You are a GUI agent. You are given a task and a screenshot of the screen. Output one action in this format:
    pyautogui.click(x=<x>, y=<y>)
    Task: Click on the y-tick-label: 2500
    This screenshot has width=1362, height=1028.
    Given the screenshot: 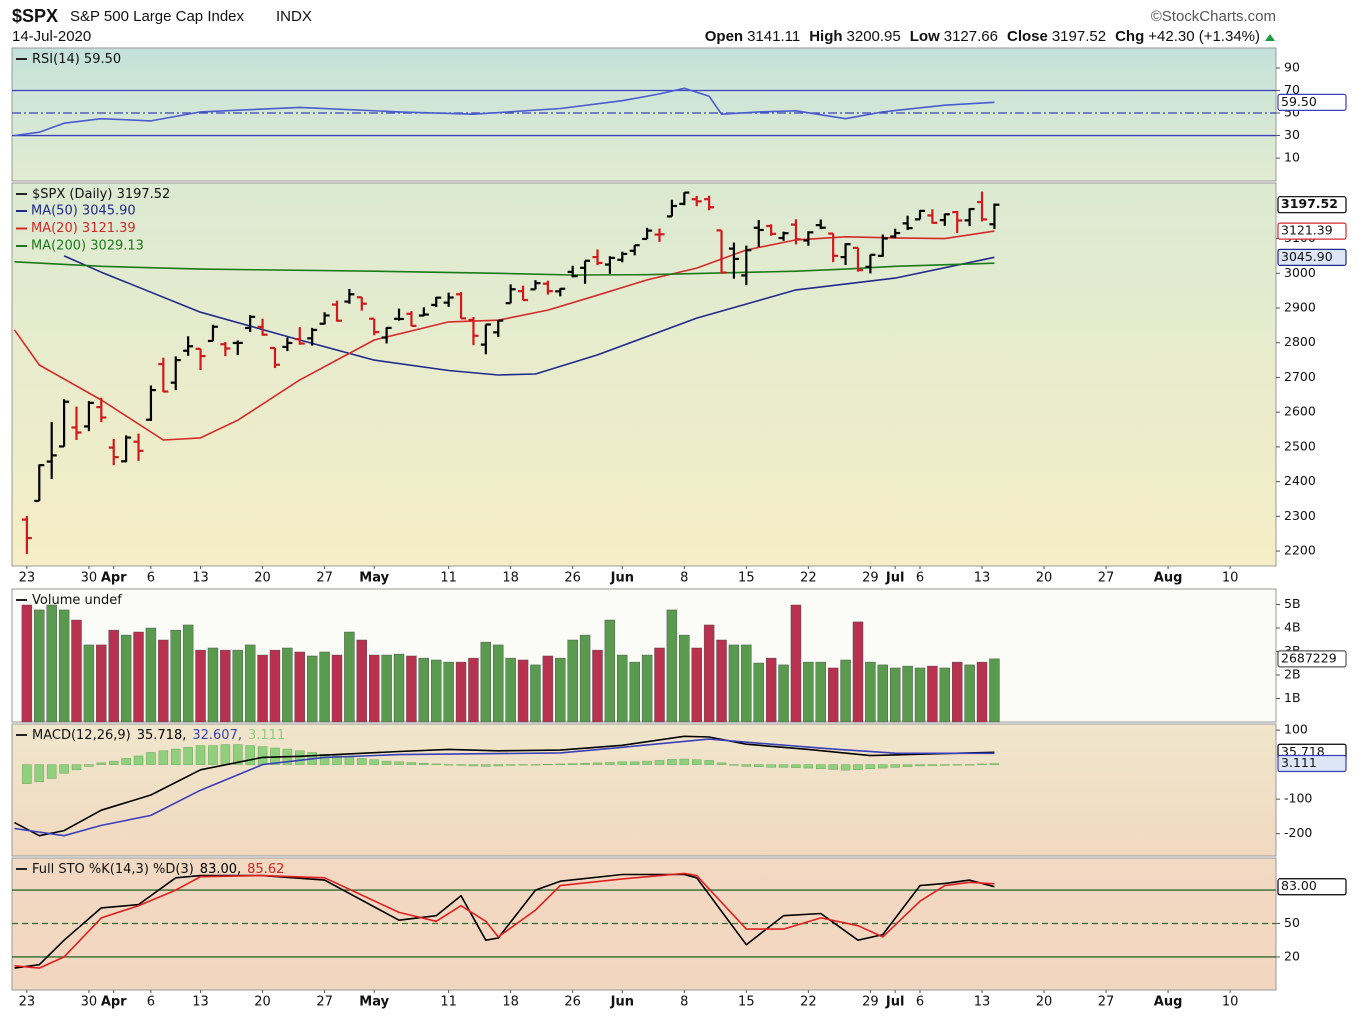 What is the action you would take?
    pyautogui.click(x=1300, y=445)
    